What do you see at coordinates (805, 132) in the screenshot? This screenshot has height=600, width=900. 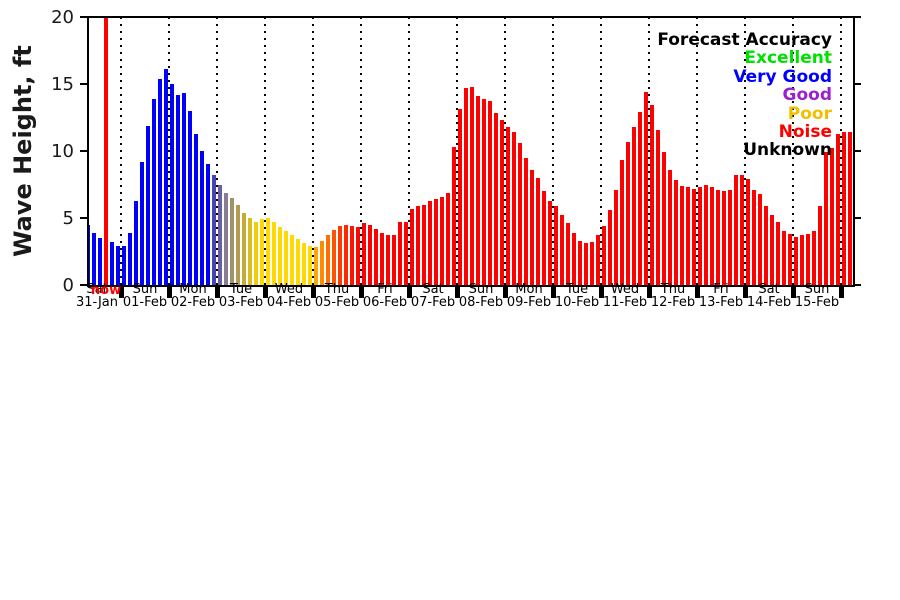 I see `legend-entry: Noise` at bounding box center [805, 132].